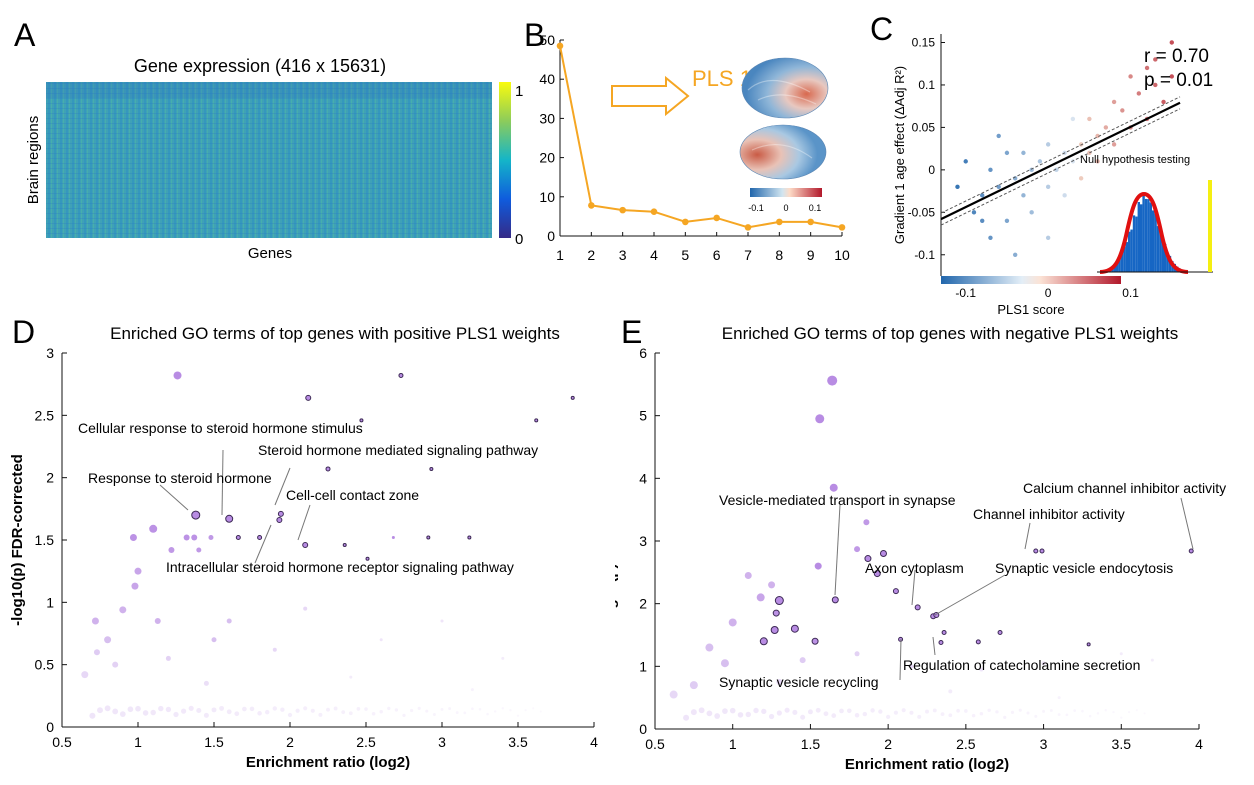 The height and width of the screenshot is (785, 1254). I want to click on x-tick-label: 1, so click(138, 742).